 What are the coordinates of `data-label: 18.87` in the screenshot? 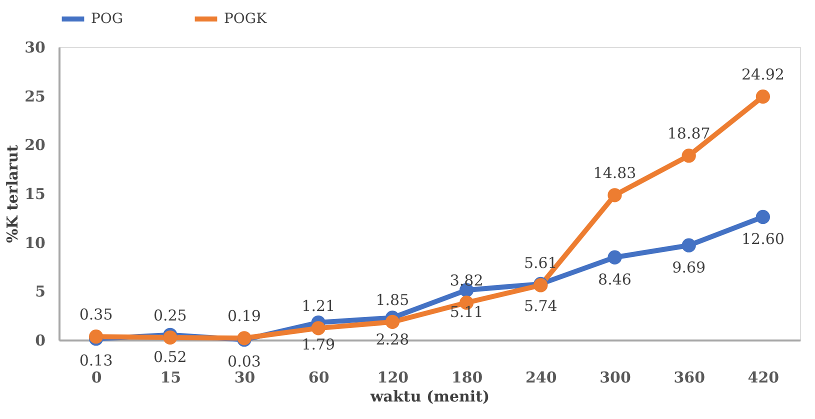 It's located at (688, 133).